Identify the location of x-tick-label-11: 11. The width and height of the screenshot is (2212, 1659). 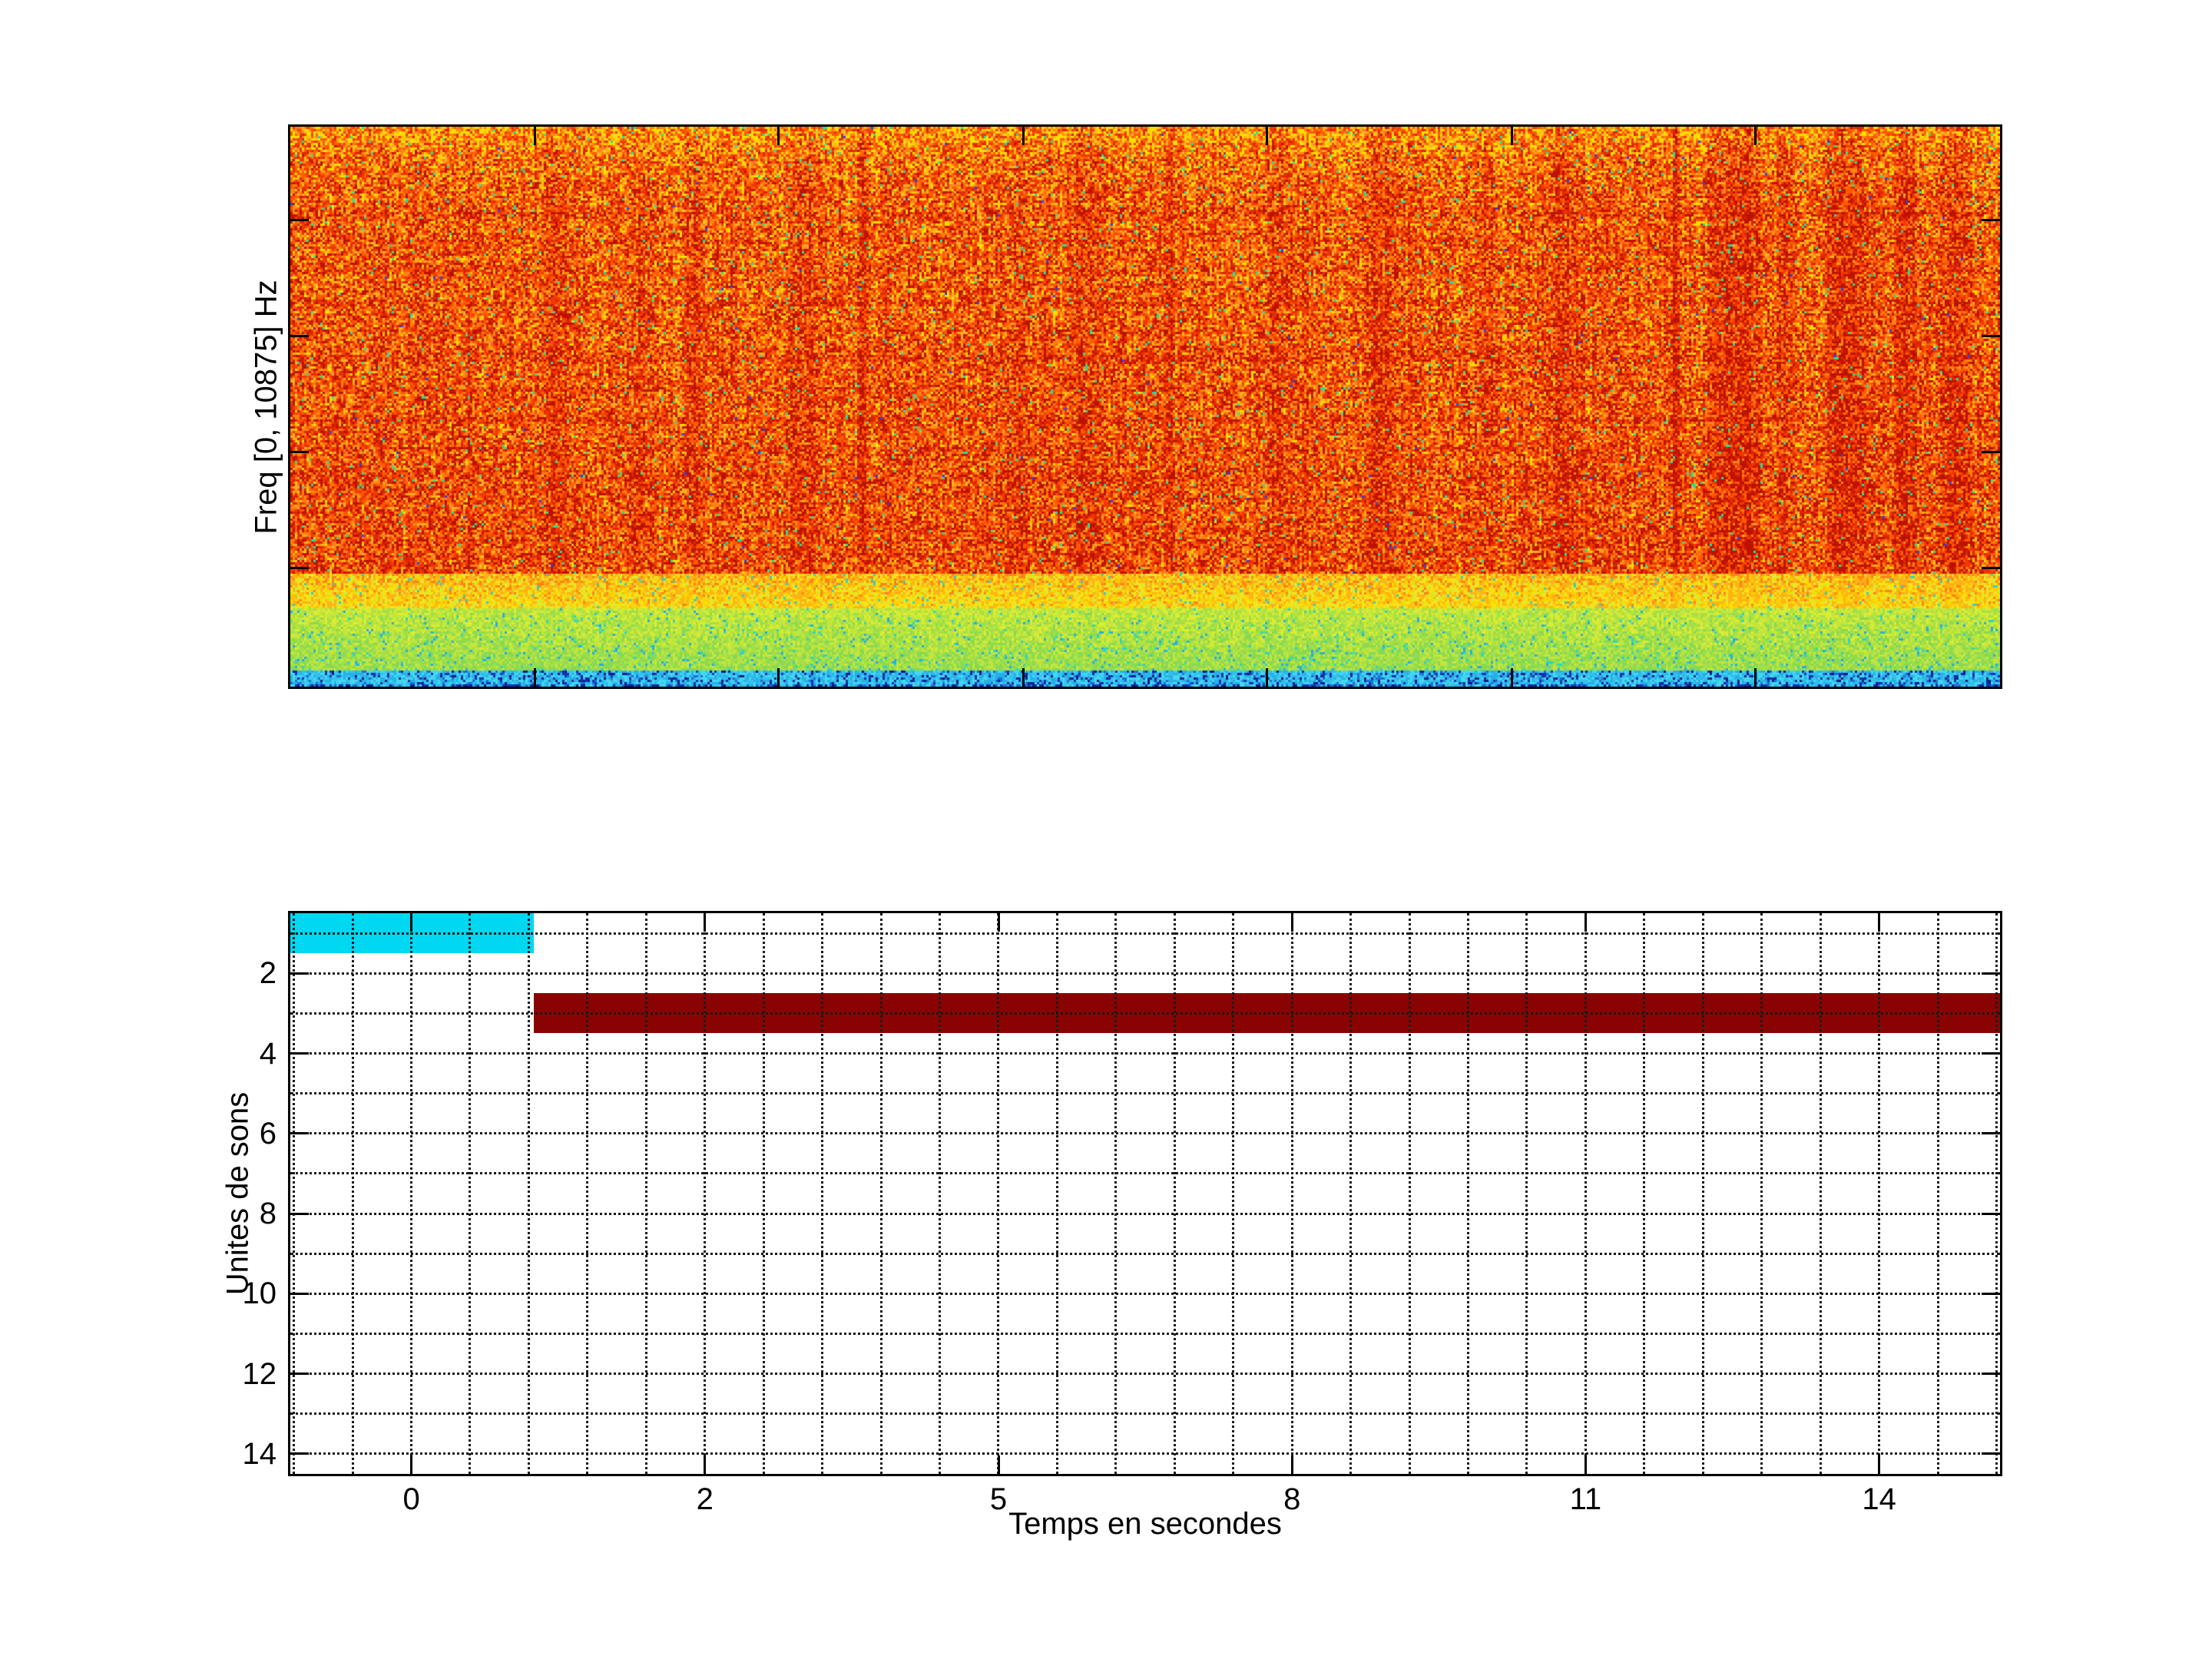
(1585, 1499).